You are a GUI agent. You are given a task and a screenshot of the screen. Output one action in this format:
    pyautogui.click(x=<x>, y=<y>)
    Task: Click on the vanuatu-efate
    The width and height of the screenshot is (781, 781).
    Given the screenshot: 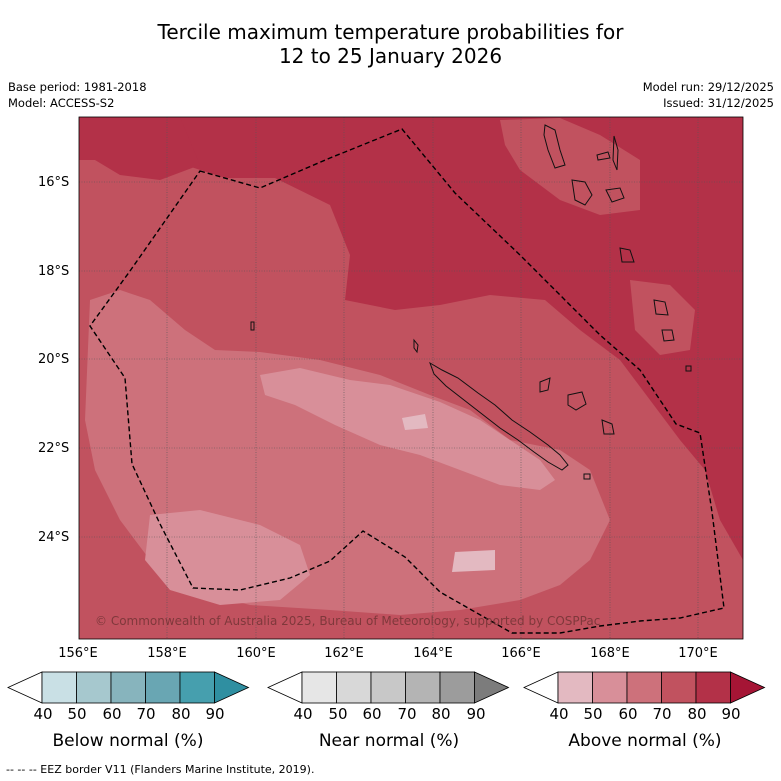 What is the action you would take?
    pyautogui.click(x=615, y=195)
    